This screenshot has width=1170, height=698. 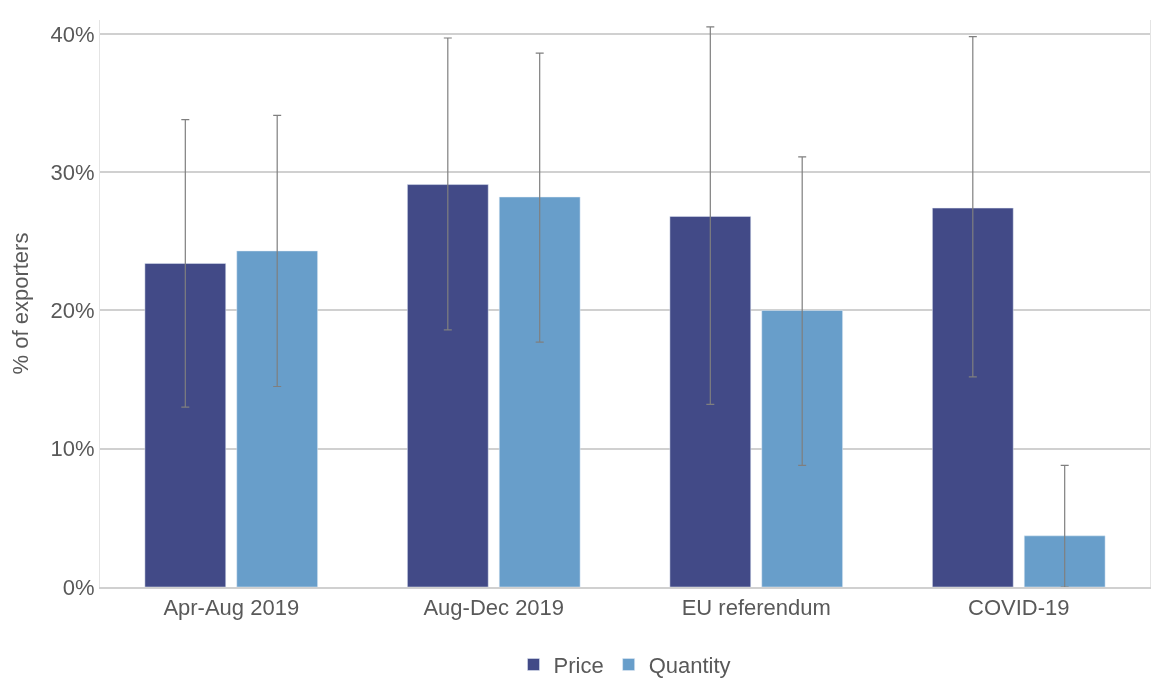 I want to click on legend-label: Quantity, so click(x=689, y=666).